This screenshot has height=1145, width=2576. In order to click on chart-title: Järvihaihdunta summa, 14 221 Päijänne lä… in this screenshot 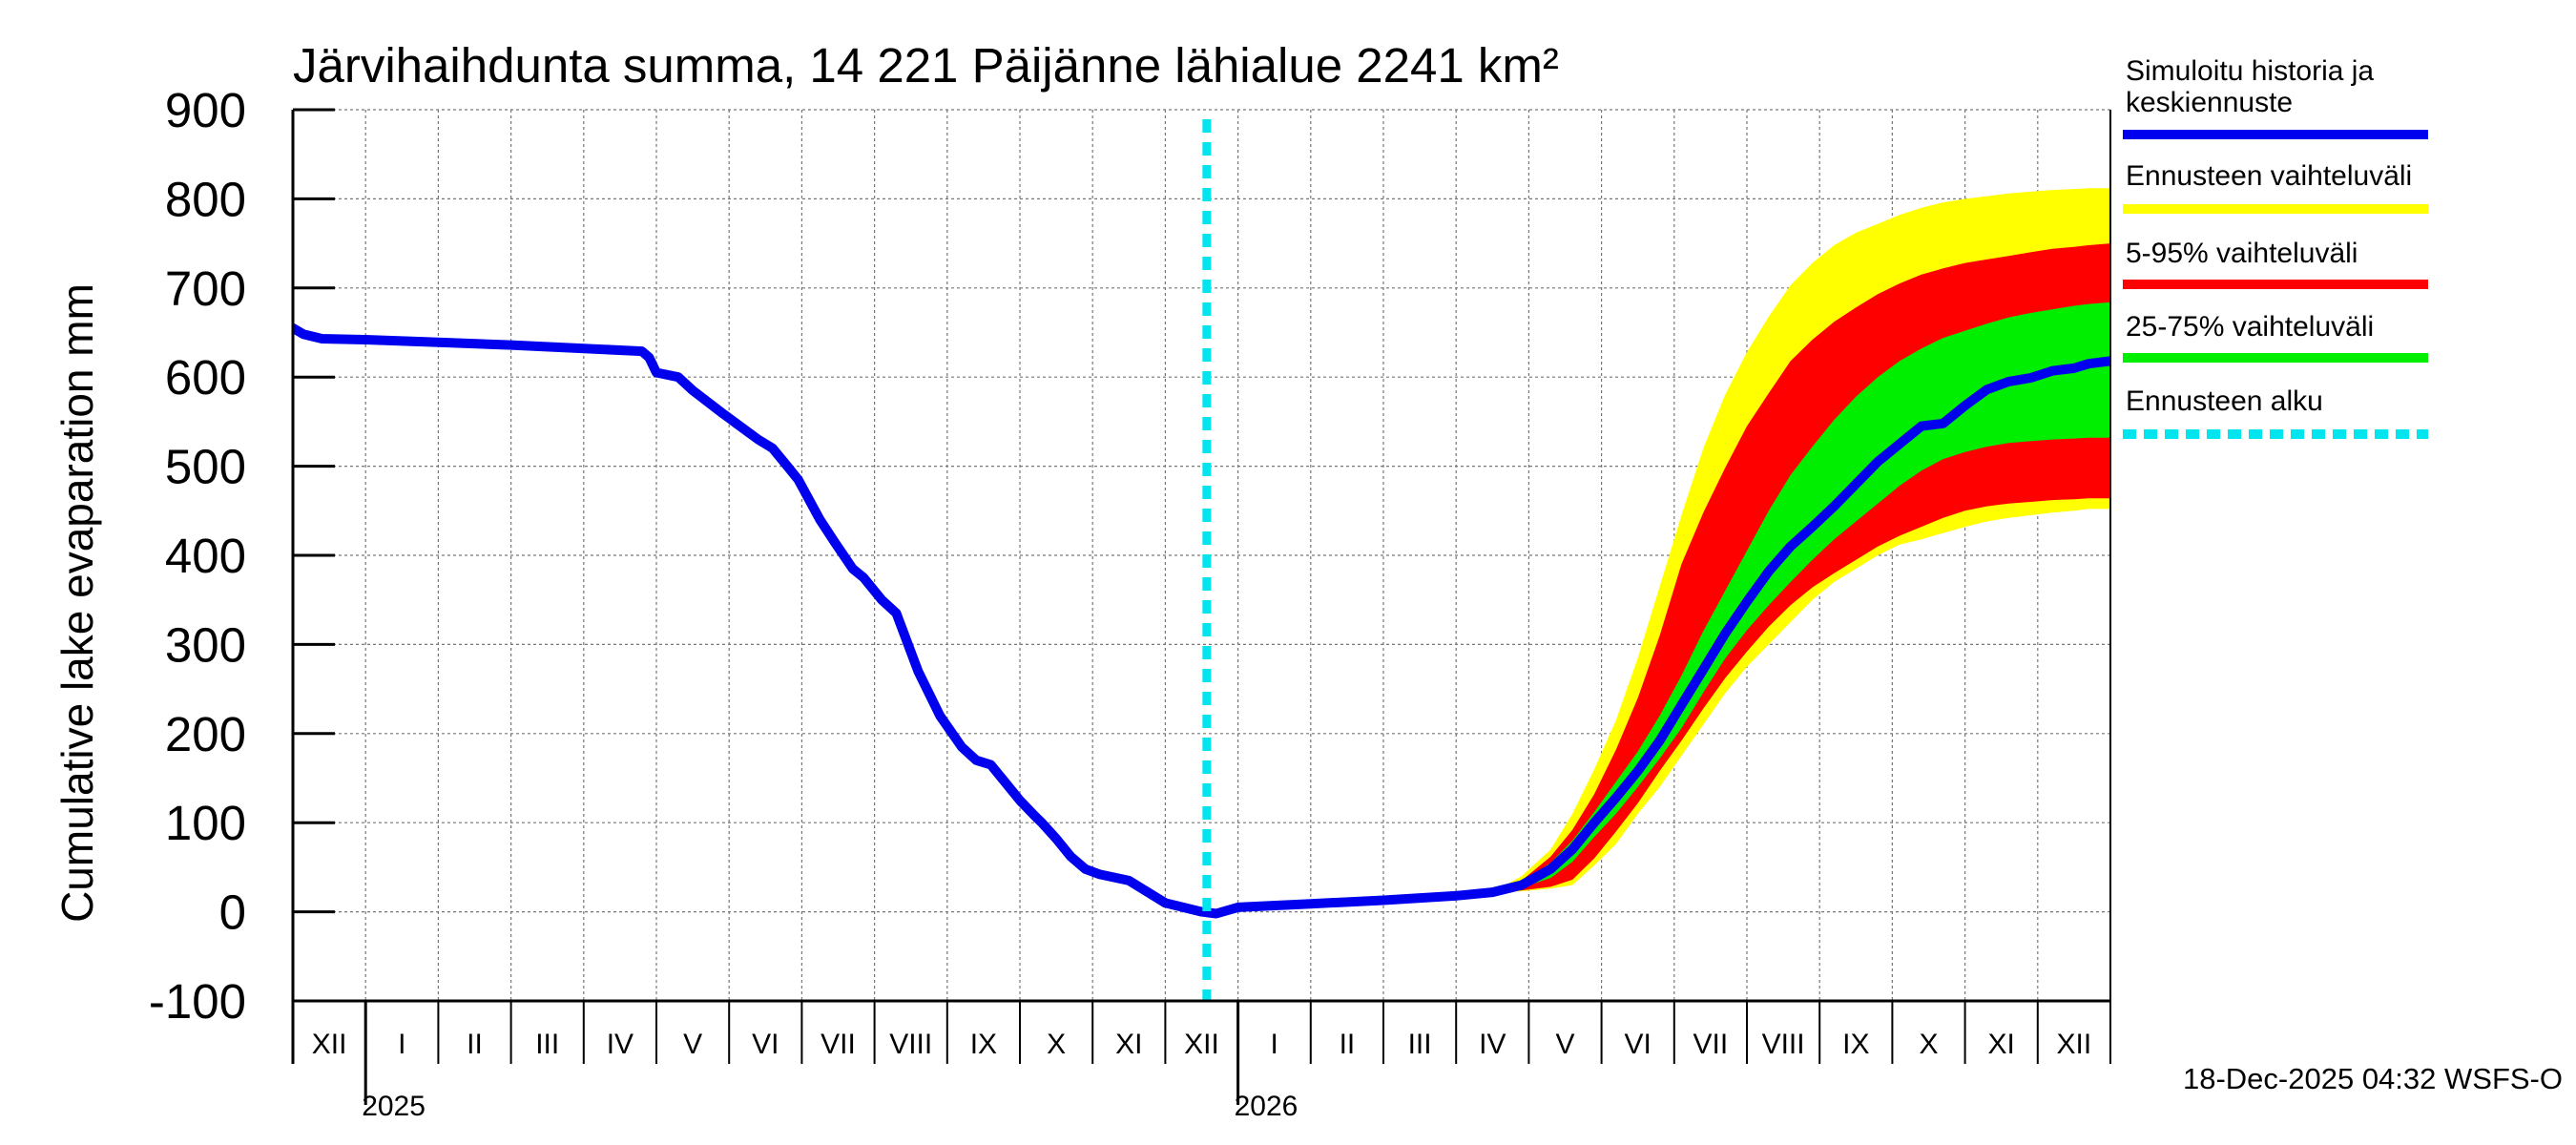, I will do `click(926, 66)`.